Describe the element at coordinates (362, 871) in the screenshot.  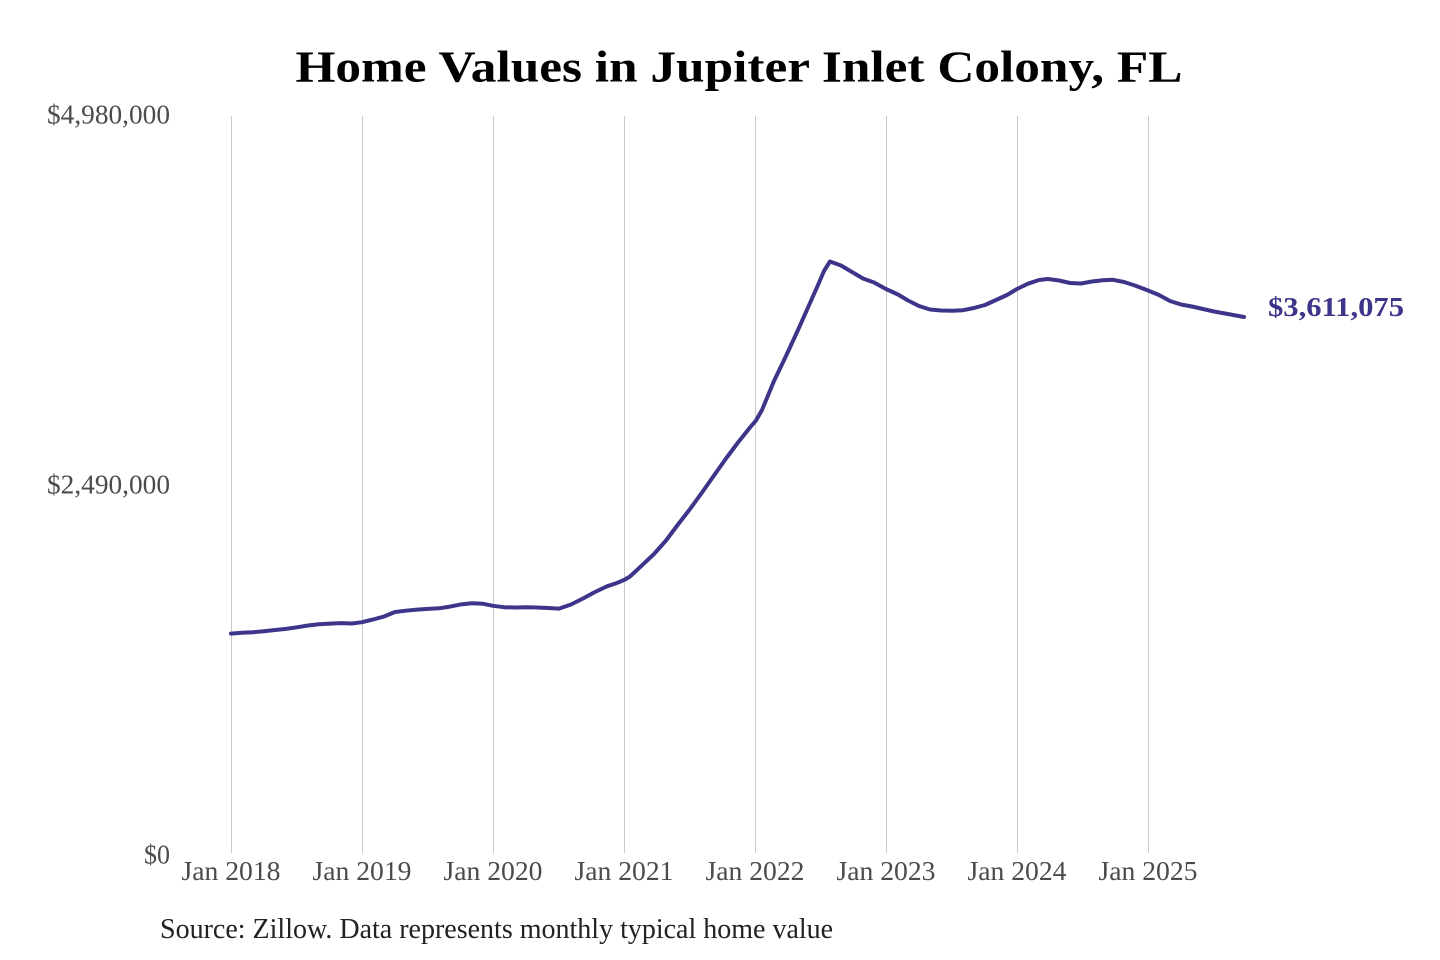
I see `svg-text: Jan 2019` at that location.